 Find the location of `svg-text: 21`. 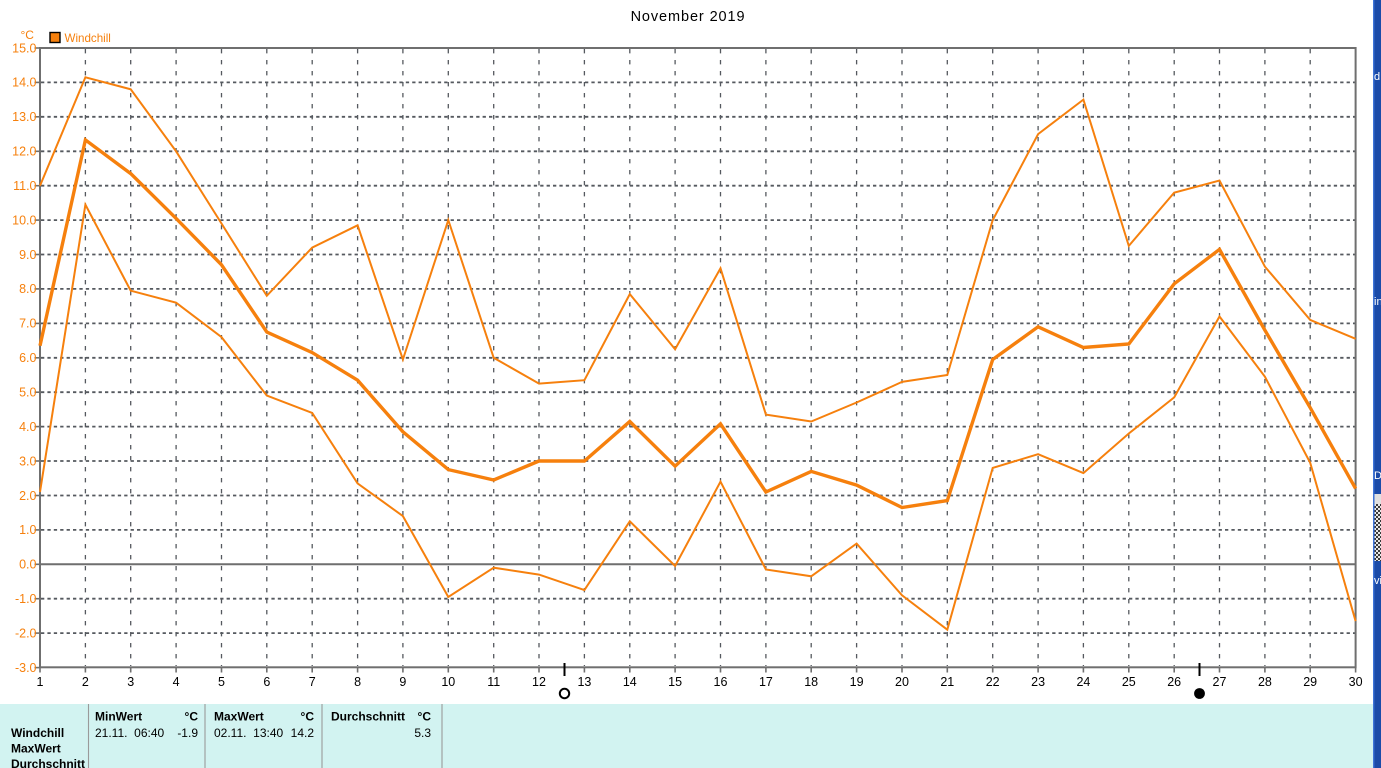

svg-text: 21 is located at coordinates (947, 682).